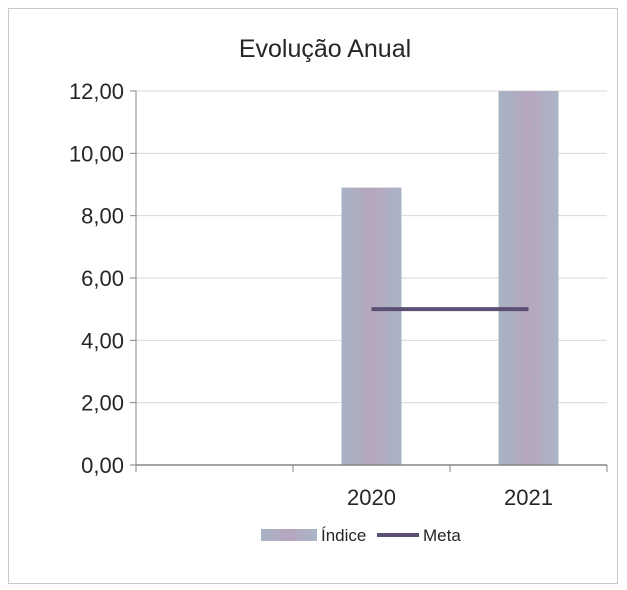 This screenshot has height=590, width=627. What do you see at coordinates (371, 497) in the screenshot?
I see `x-tick-label: 2020` at bounding box center [371, 497].